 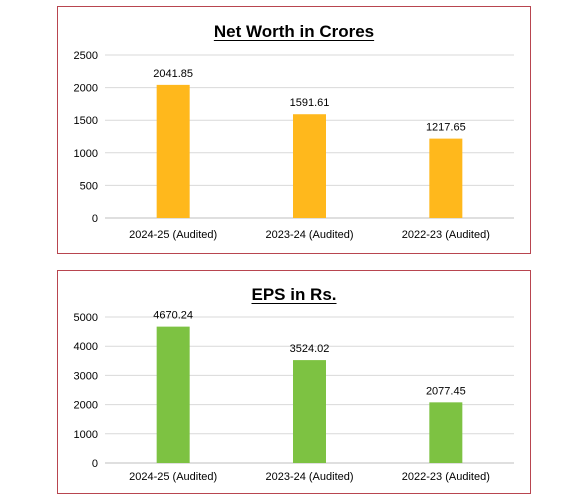 I want to click on chart-title: EPS in Rs., so click(x=294, y=294).